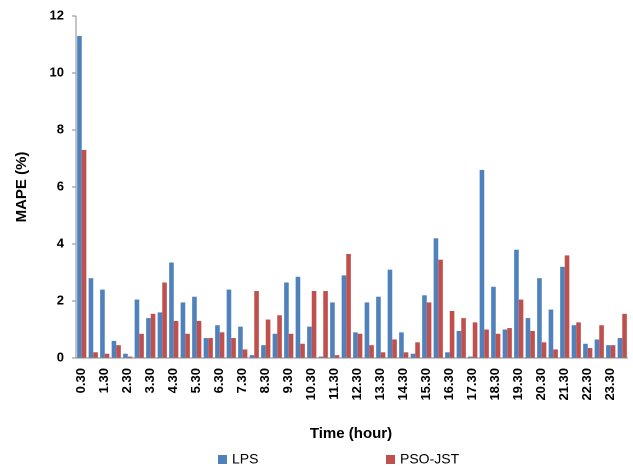  What do you see at coordinates (609, 384) in the screenshot?
I see `x-tick-label: 23.30` at bounding box center [609, 384].